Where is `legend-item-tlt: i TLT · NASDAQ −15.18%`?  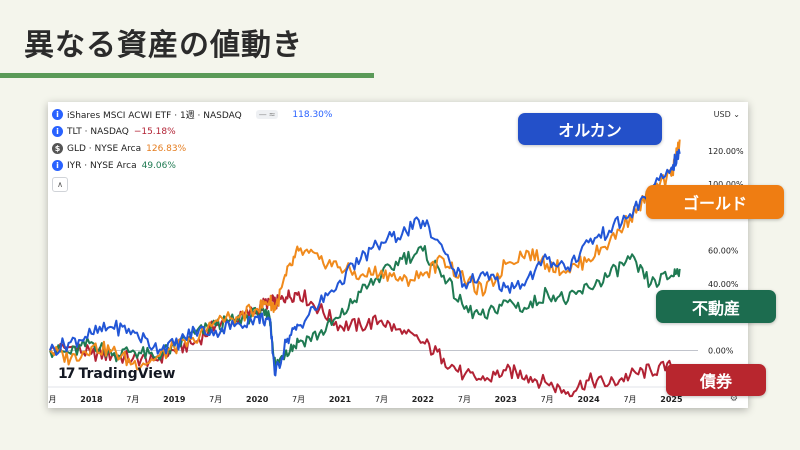 legend-item-tlt: i TLT · NASDAQ −15.18% is located at coordinates (192, 131).